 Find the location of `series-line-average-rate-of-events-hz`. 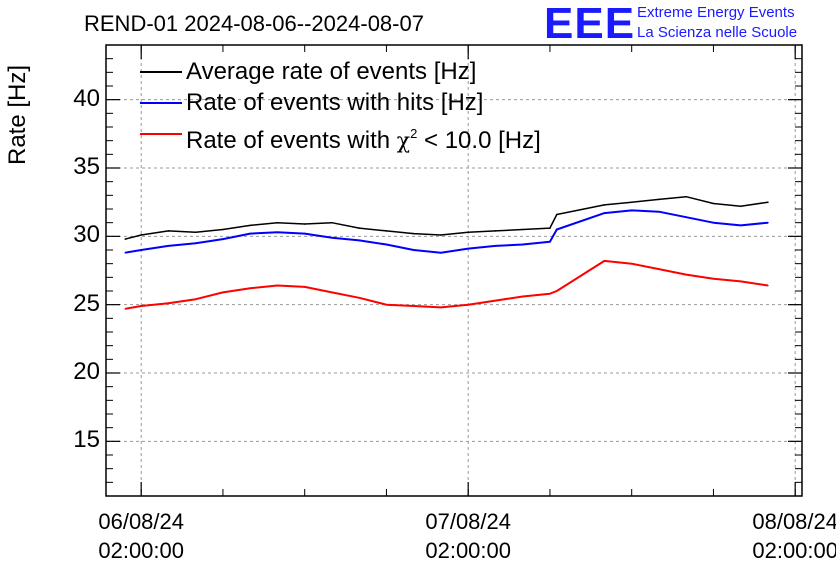

series-line-average-rate-of-events-hz is located at coordinates (447, 217).